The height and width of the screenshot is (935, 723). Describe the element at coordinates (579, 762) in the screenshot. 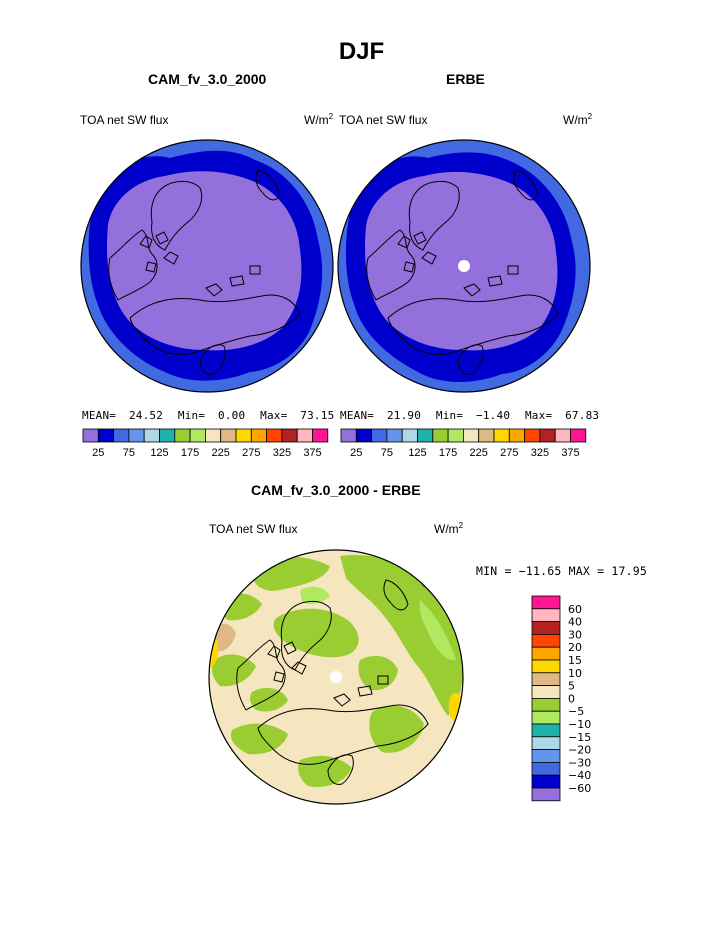

I see `diff-colorbar-tick-label-12: −30` at that location.